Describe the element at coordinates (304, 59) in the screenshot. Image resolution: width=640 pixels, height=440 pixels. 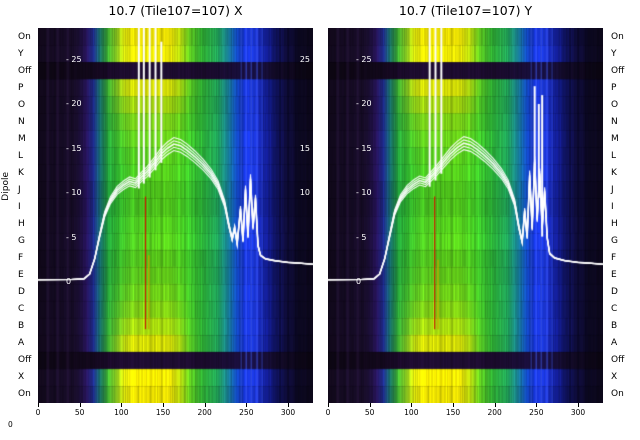
I see `overlay-value-tick-right: 25` at that location.